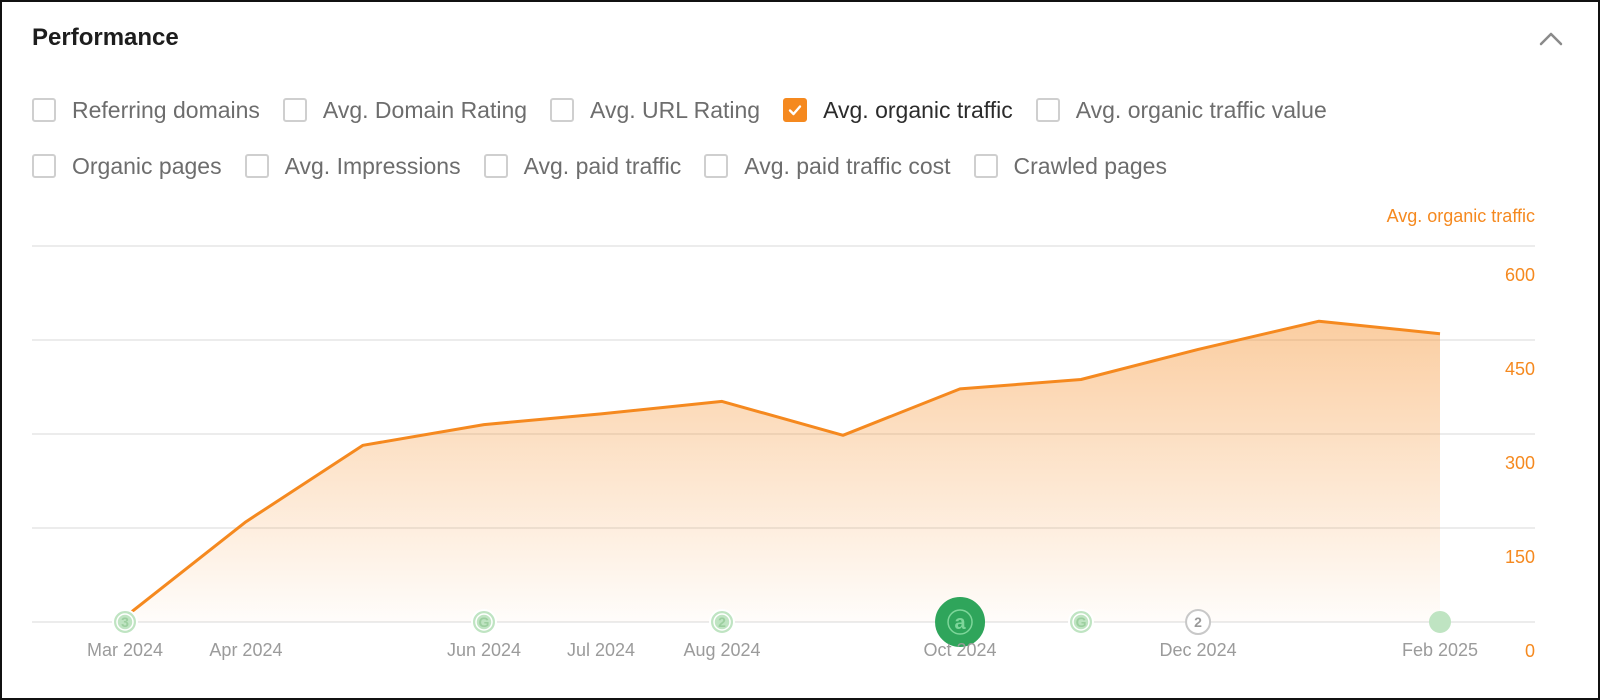 The image size is (1600, 700). I want to click on metric-avg-domain-rating: Avg. Domain Rating, so click(405, 110).